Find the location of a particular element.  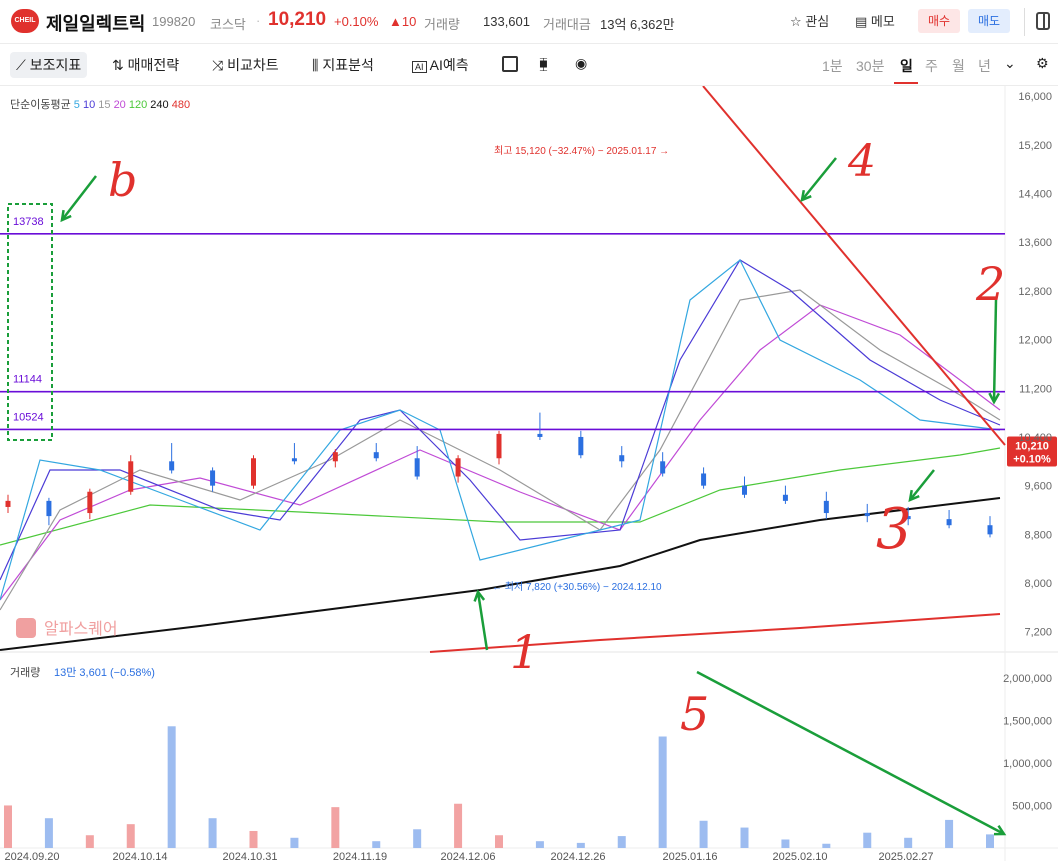

strategy-button: ⇅ 매매전략 is located at coordinates (145, 65).